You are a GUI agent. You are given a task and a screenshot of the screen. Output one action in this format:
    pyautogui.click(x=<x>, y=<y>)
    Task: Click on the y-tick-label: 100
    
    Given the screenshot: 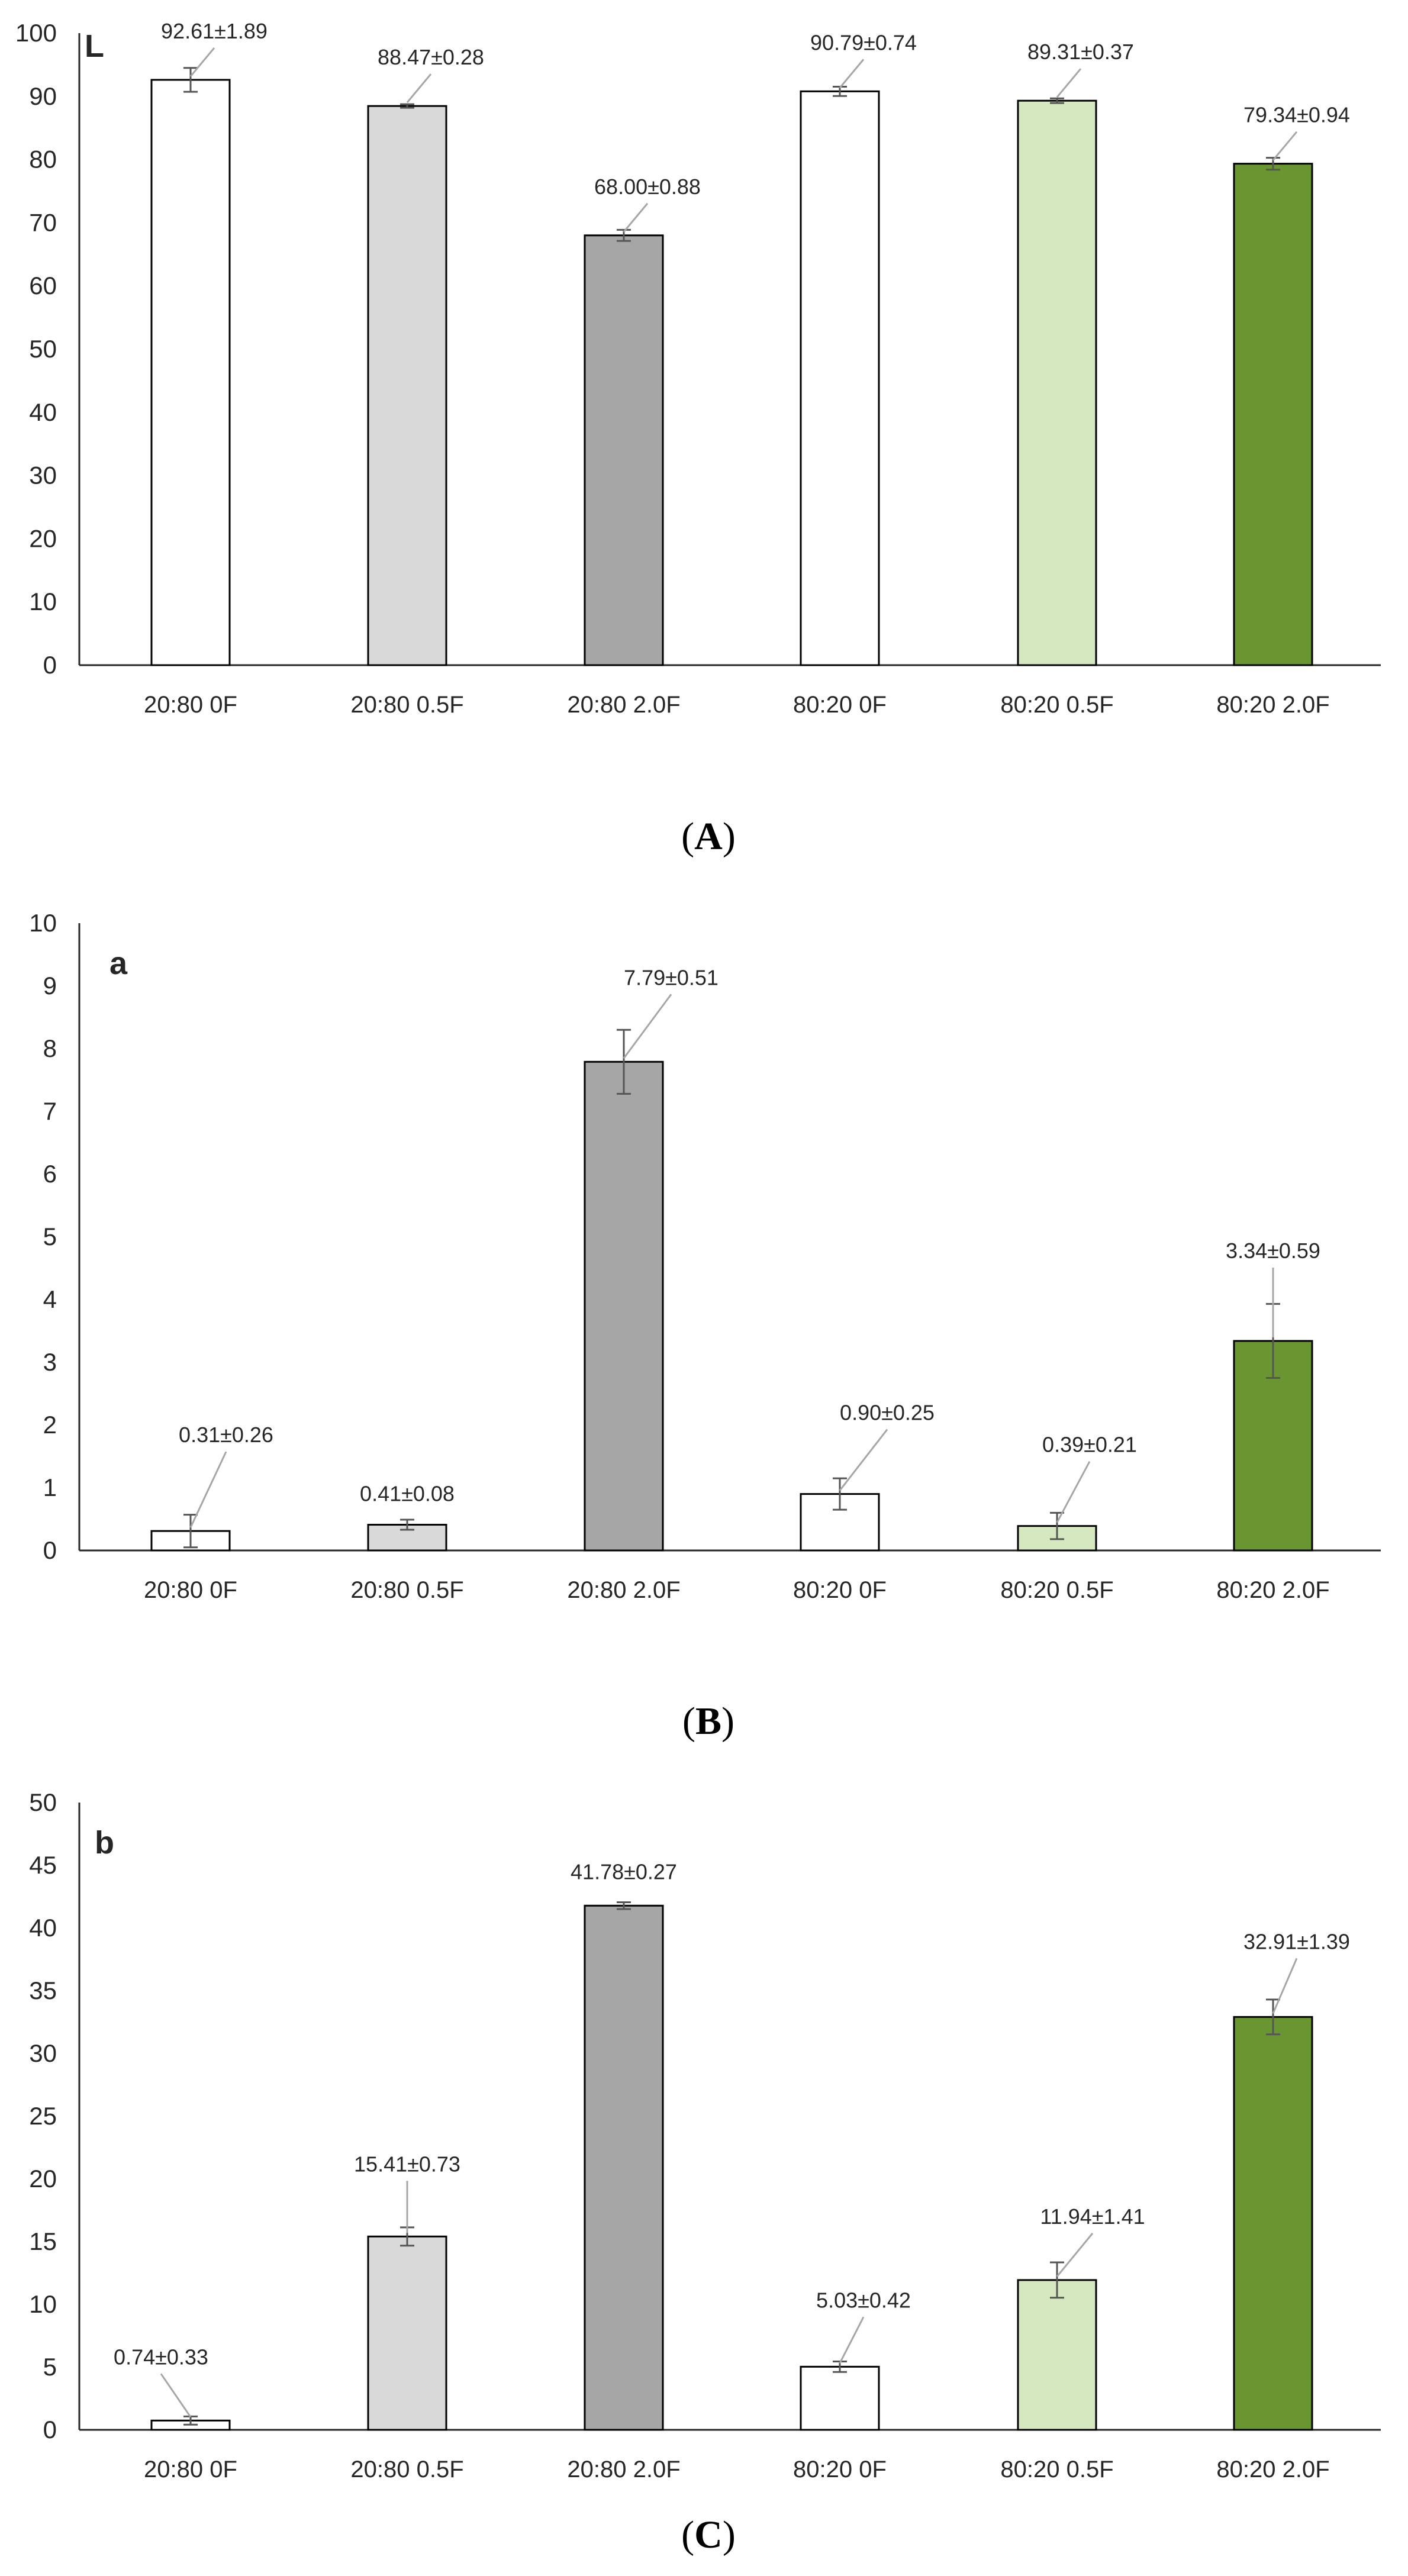 What is the action you would take?
    pyautogui.click(x=36, y=33)
    